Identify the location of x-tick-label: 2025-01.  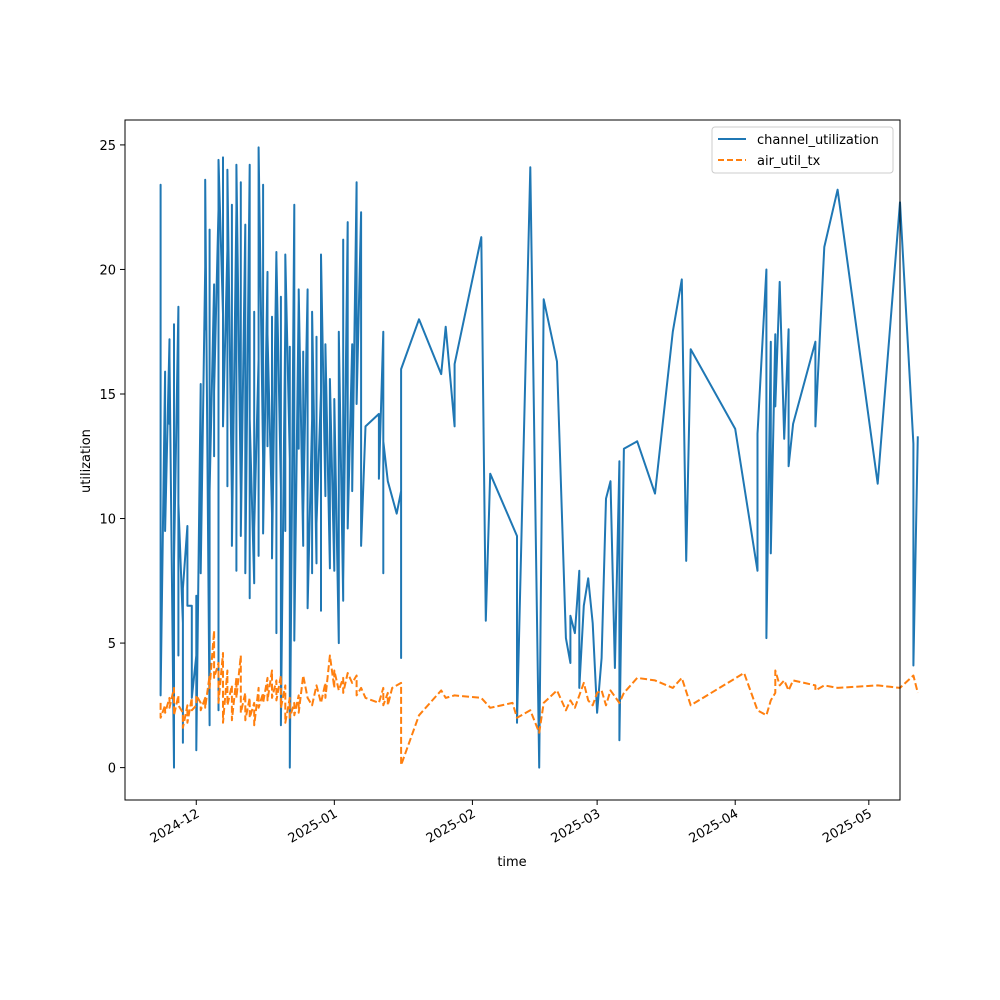
(313, 826).